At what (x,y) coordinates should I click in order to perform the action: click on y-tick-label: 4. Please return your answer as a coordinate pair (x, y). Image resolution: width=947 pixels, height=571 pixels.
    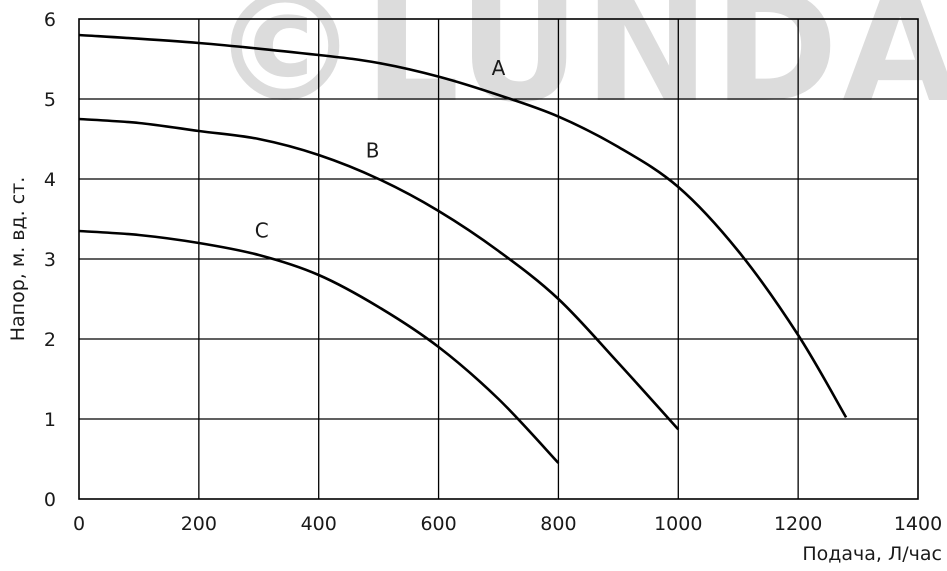
    Looking at the image, I should click on (50, 180).